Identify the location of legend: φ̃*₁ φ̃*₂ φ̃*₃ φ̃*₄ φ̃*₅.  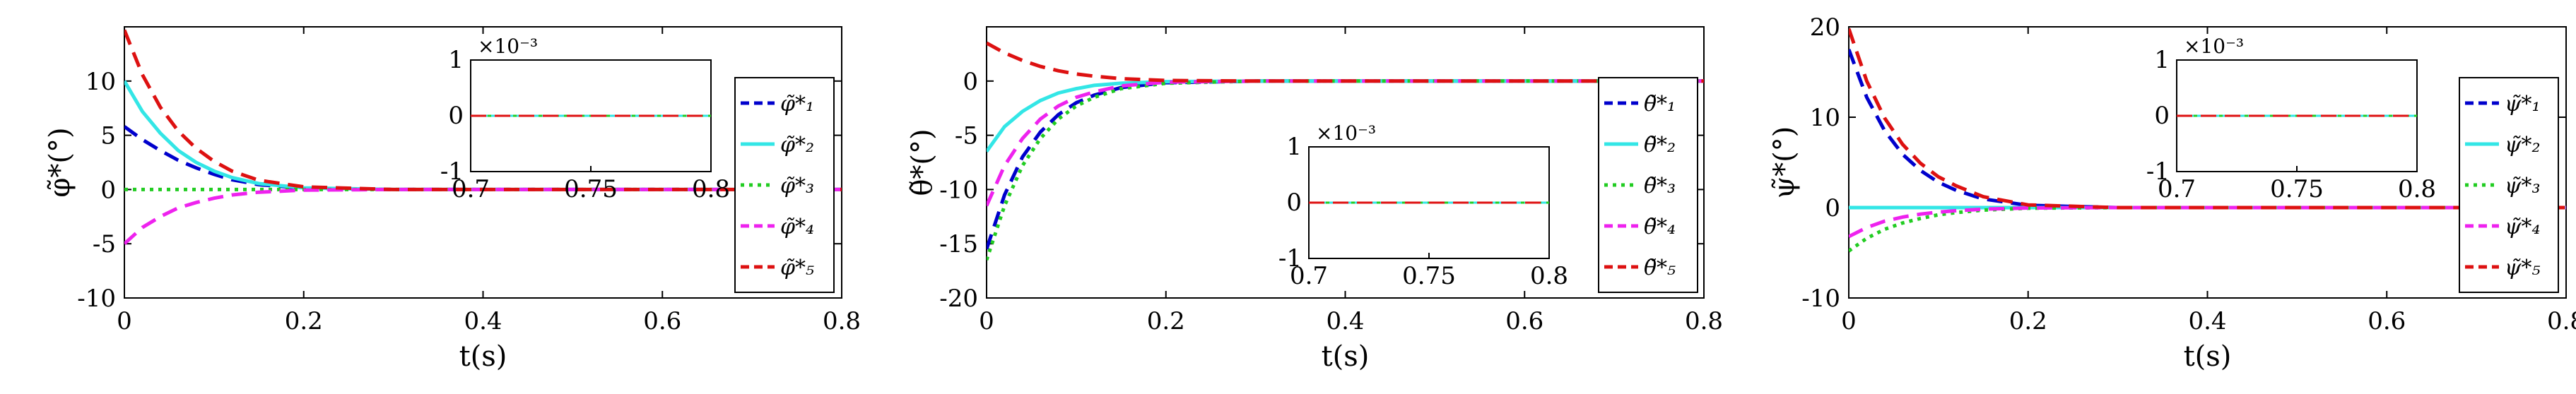
(784, 185).